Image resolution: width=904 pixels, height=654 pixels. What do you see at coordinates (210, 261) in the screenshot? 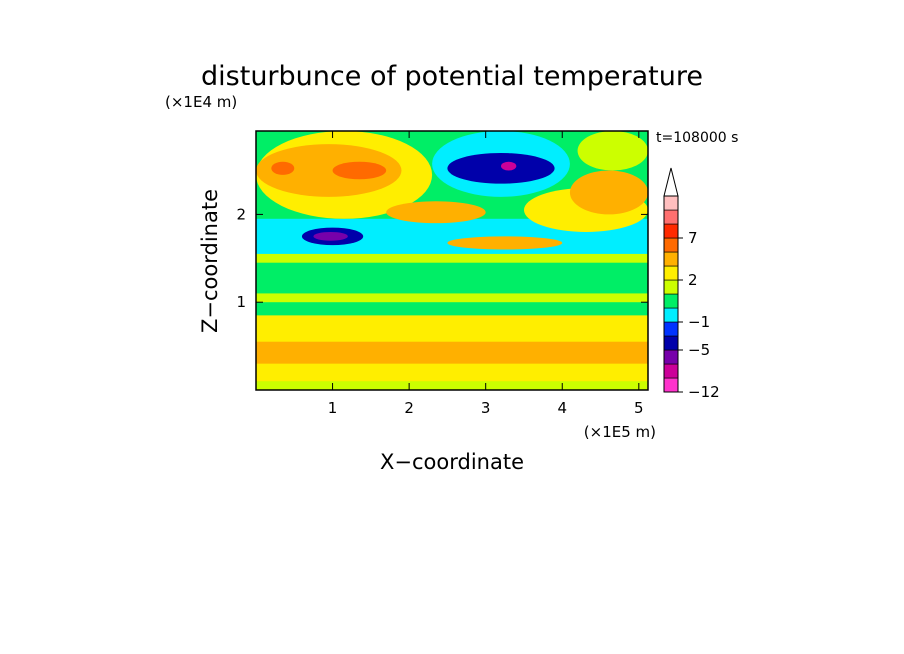
I see `y-axis-label: Z−coordinate` at bounding box center [210, 261].